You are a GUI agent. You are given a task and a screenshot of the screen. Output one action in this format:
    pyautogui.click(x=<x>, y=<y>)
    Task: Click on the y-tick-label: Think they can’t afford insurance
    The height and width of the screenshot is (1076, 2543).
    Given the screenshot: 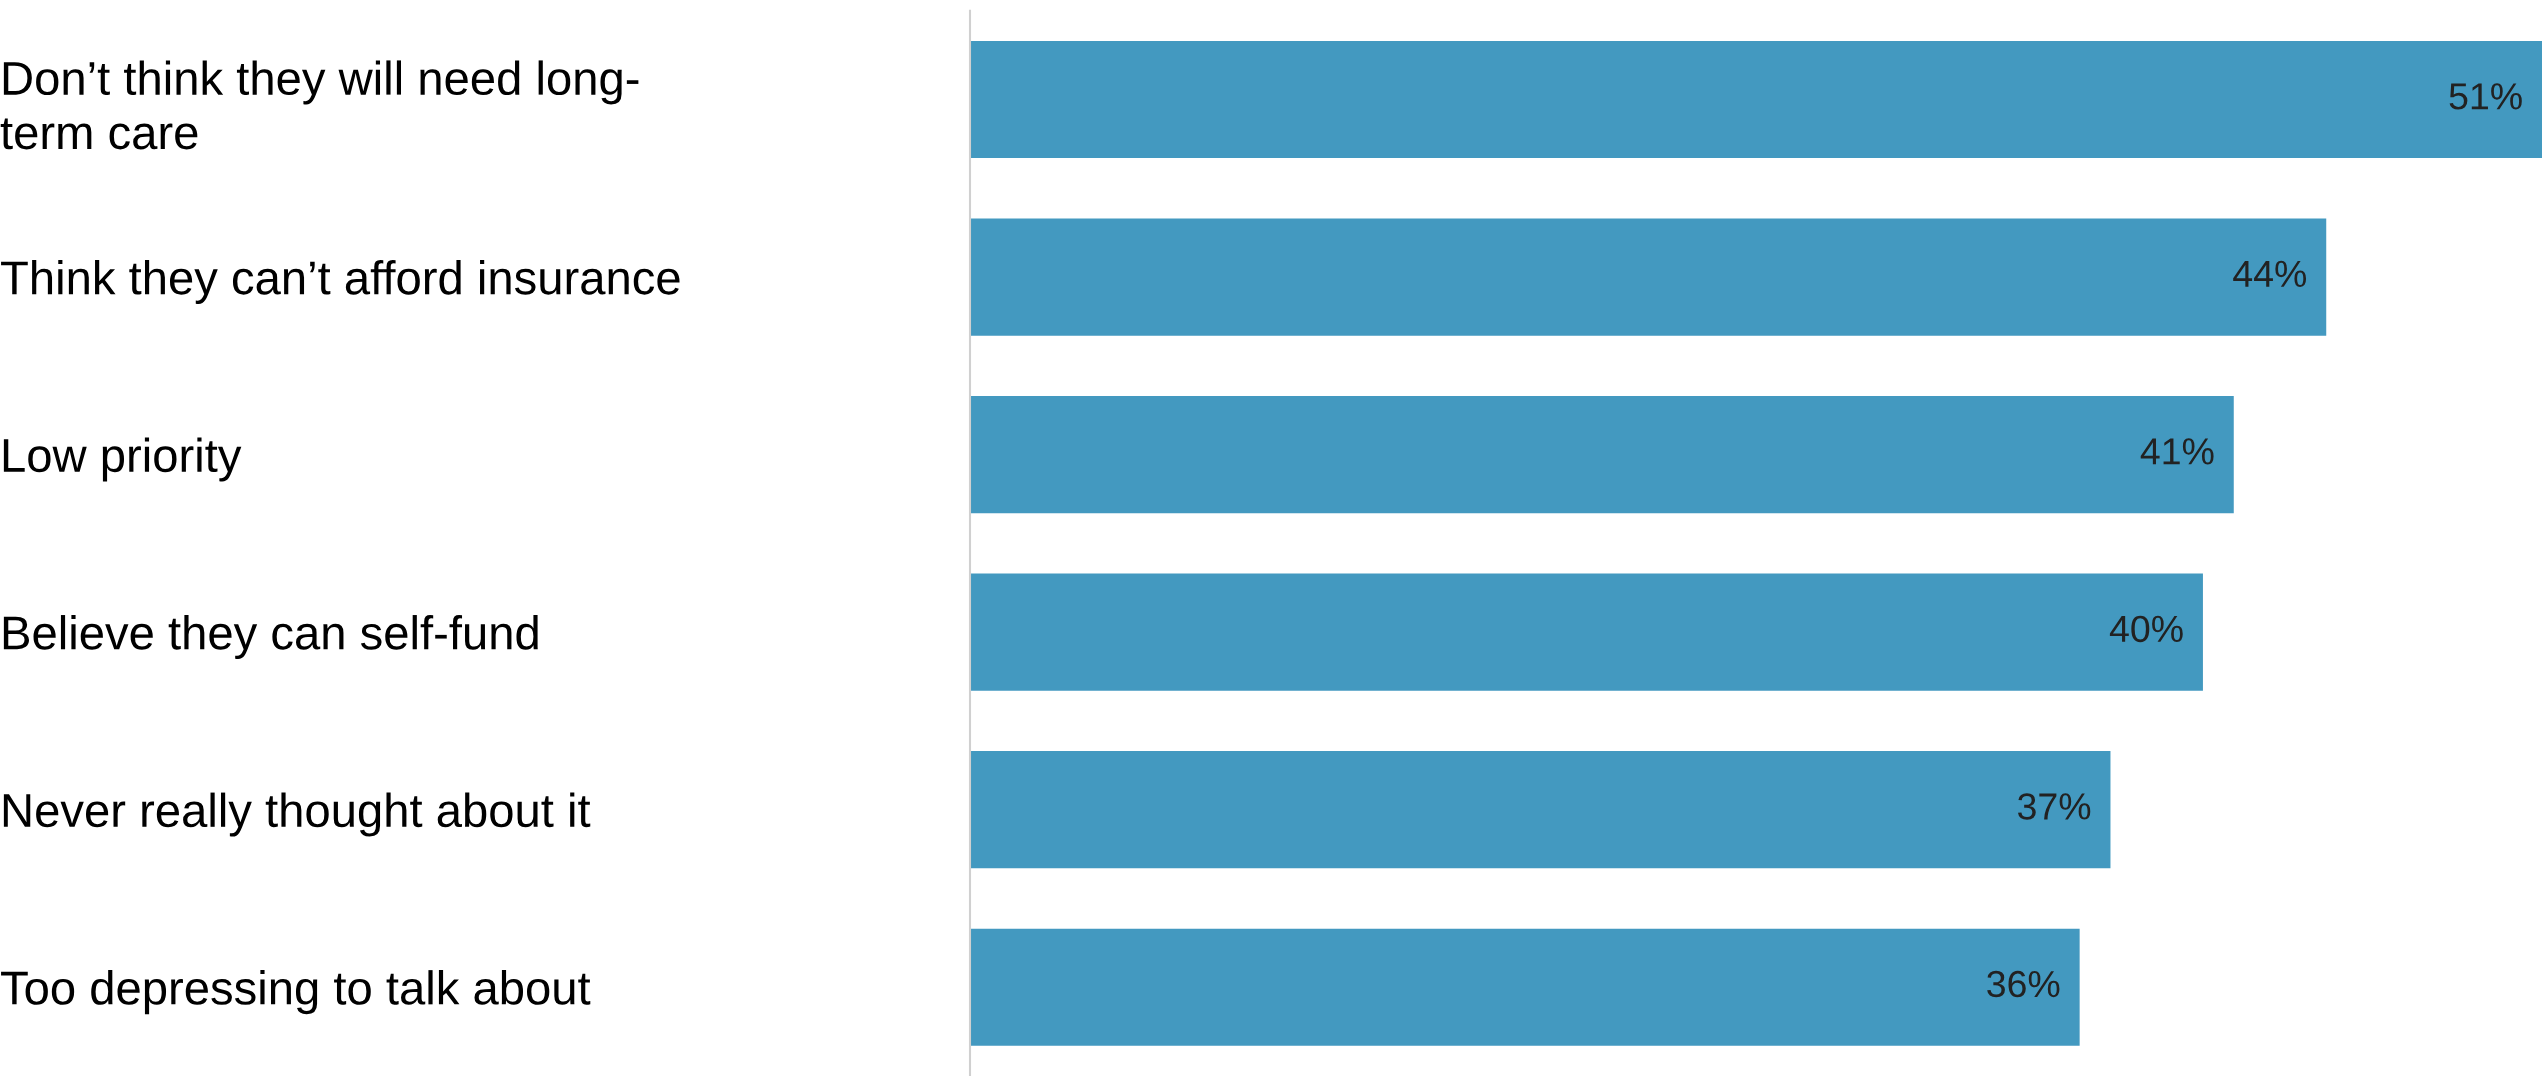 What is the action you would take?
    pyautogui.click(x=340, y=281)
    